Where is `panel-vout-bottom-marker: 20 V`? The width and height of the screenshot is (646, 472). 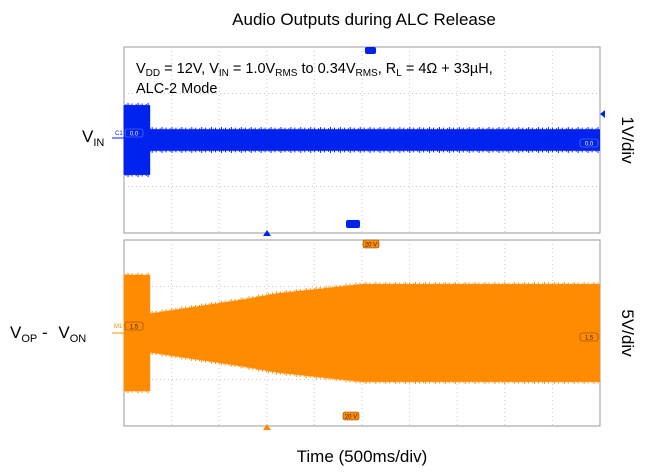
panel-vout-bottom-marker: 20 V is located at coordinates (351, 418).